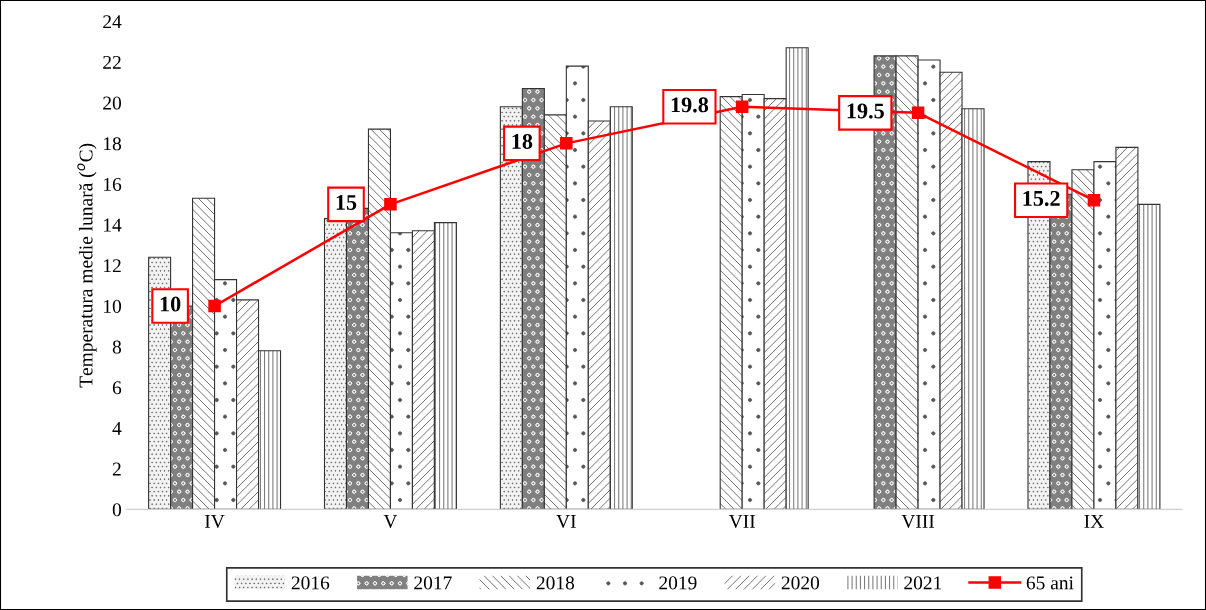  Describe the element at coordinates (555, 583) in the screenshot. I see `legend-label: 2018` at that location.